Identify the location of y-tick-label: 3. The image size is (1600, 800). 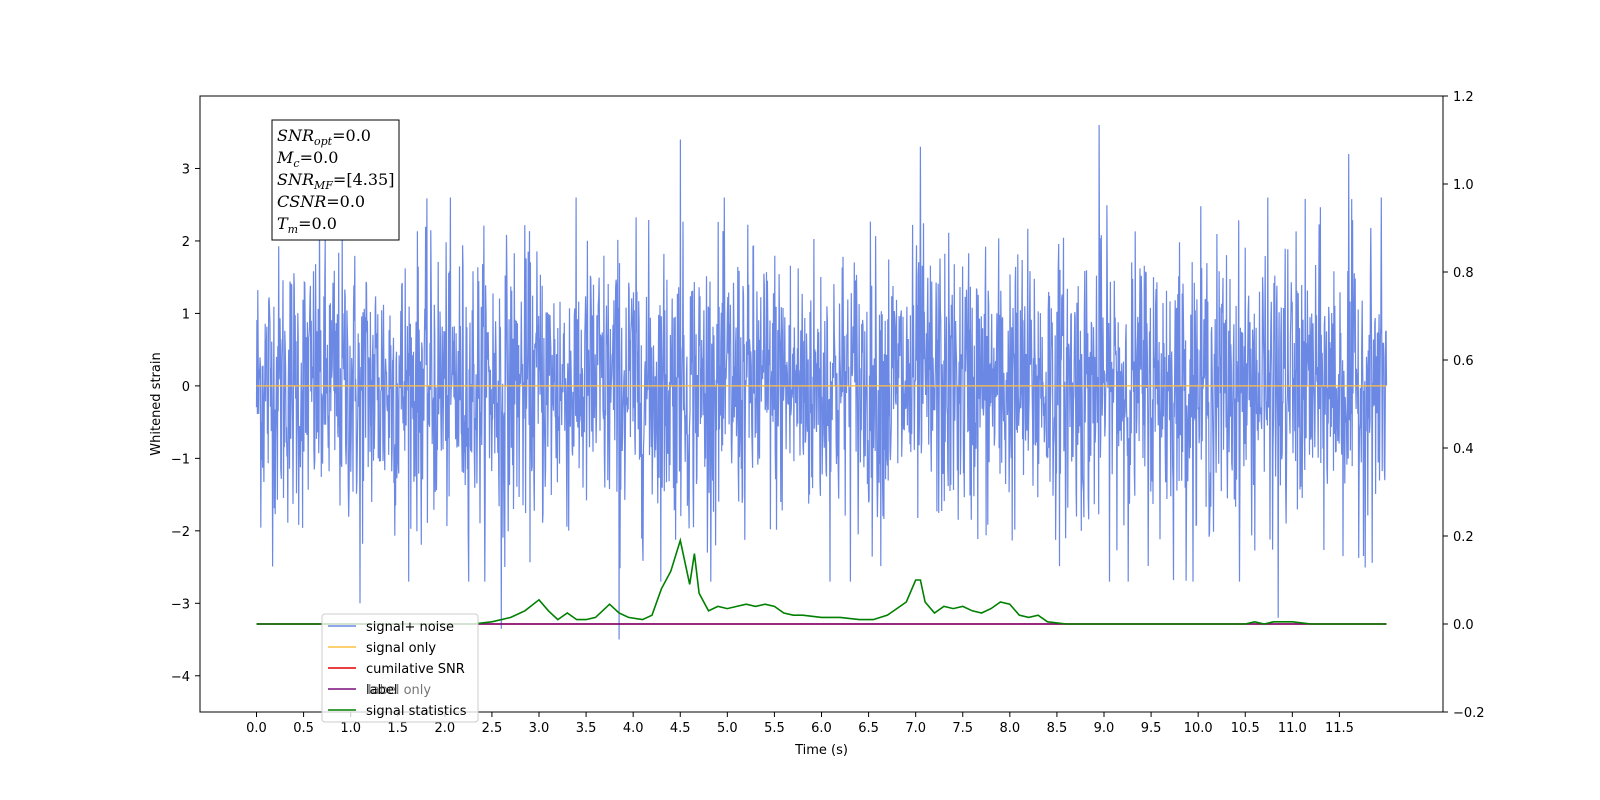
(186, 169).